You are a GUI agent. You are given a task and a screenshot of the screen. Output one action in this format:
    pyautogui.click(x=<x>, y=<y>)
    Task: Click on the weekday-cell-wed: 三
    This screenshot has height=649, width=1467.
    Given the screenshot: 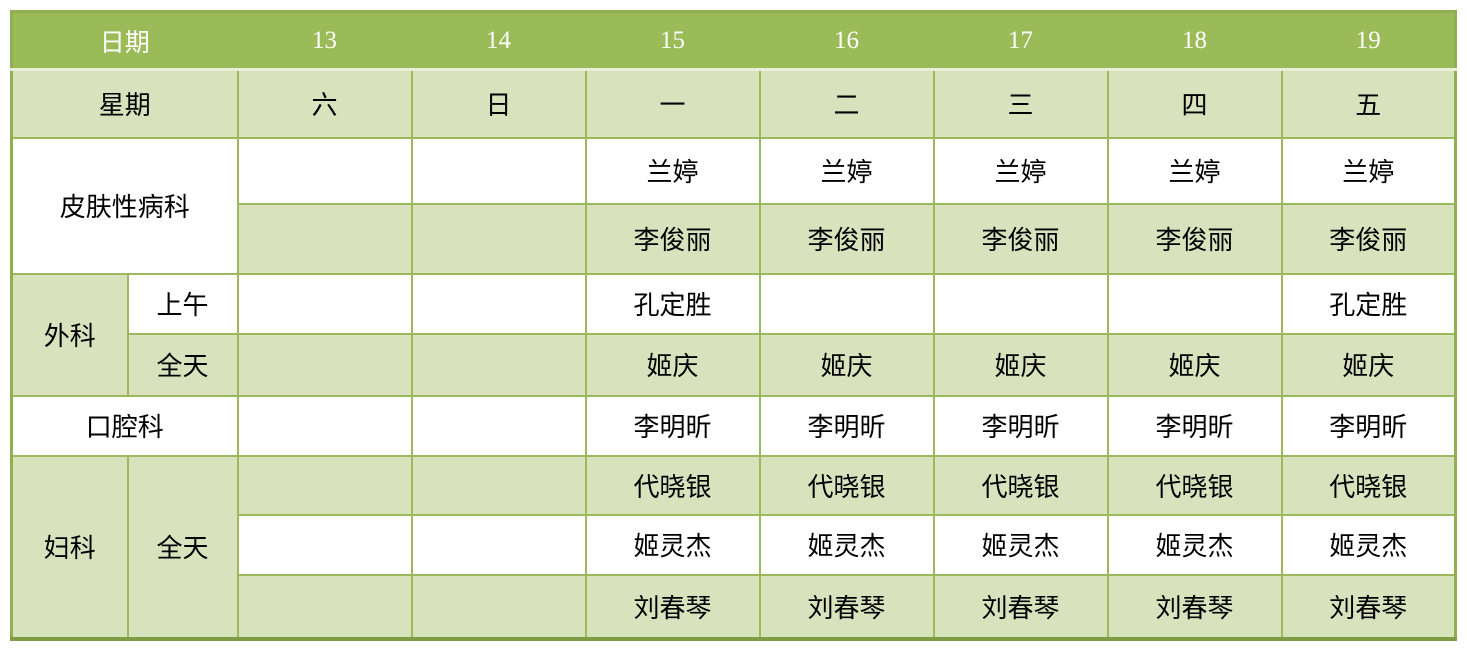 What is the action you would take?
    pyautogui.click(x=1020, y=103)
    